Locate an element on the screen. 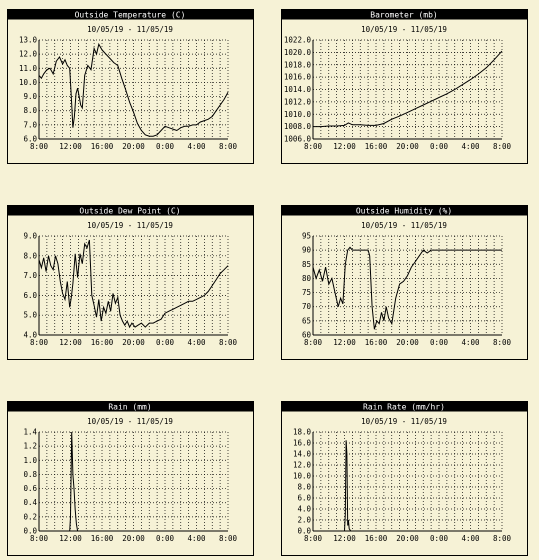  chart-title: Barometer (mb) is located at coordinates (403, 15).